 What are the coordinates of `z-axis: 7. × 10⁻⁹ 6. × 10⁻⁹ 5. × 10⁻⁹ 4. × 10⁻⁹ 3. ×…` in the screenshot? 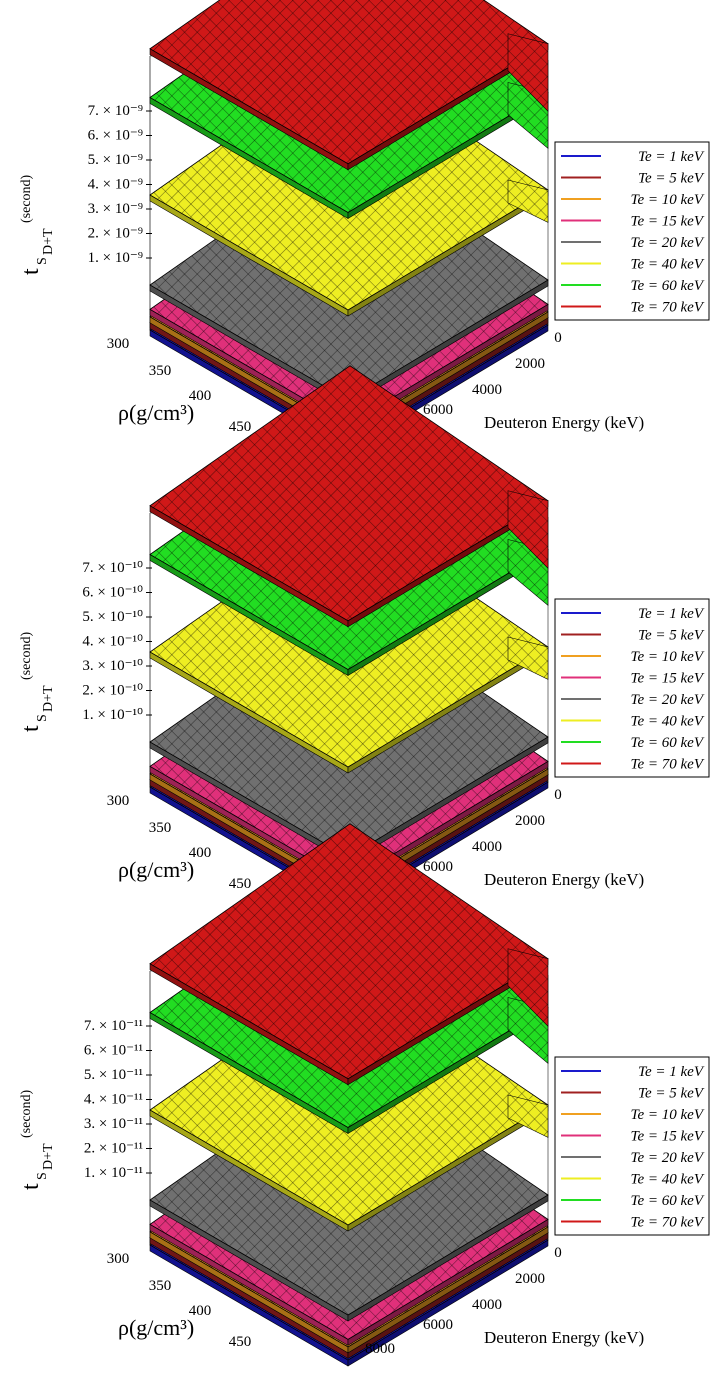 It's located at (120, 184).